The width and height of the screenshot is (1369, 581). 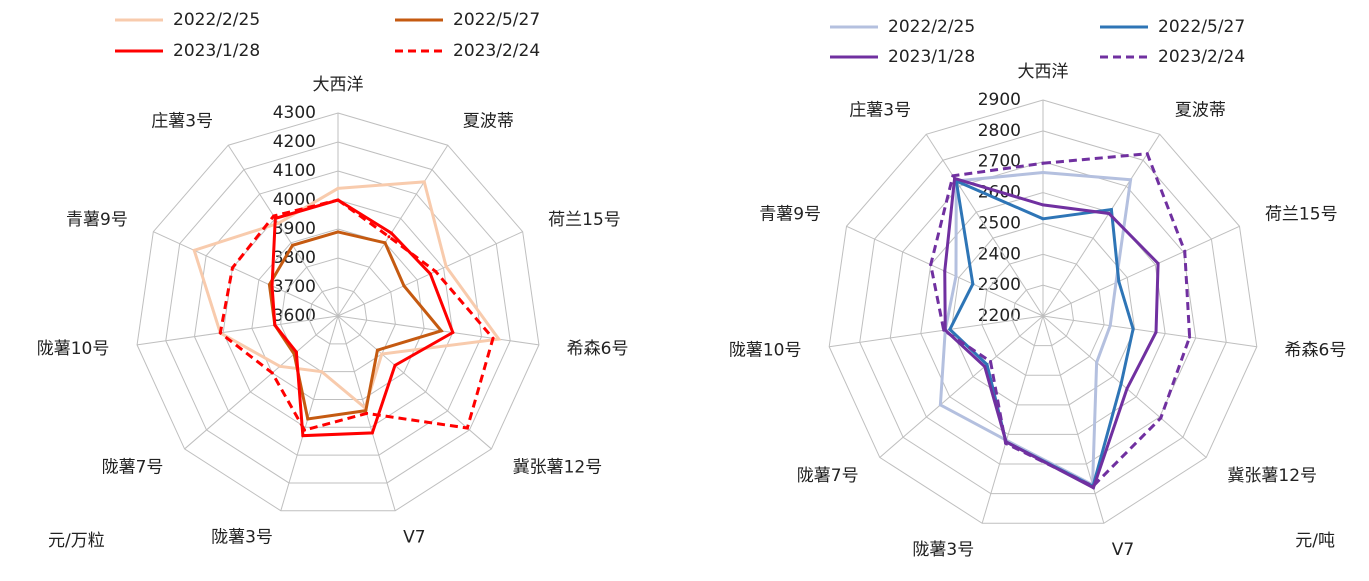 I want to click on r-tick-label: 4300, so click(x=294, y=113).